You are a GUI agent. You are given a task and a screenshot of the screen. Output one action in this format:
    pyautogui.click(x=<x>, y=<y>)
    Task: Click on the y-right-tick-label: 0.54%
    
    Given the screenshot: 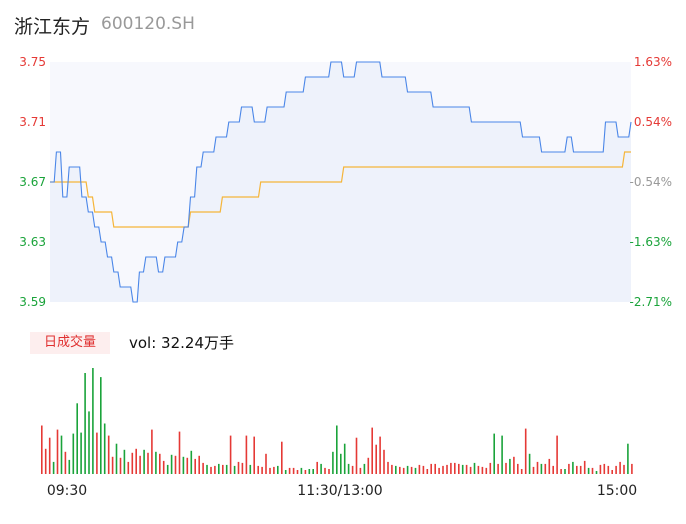 What is the action you would take?
    pyautogui.click(x=653, y=122)
    